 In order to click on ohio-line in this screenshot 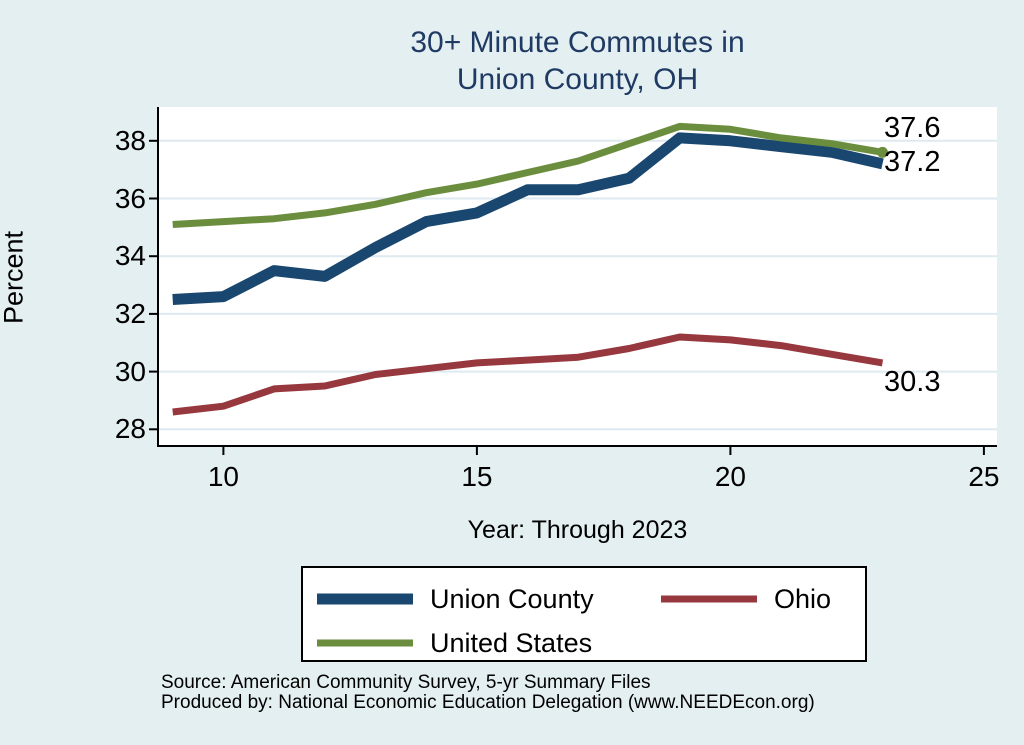, I will do `click(528, 374)`.